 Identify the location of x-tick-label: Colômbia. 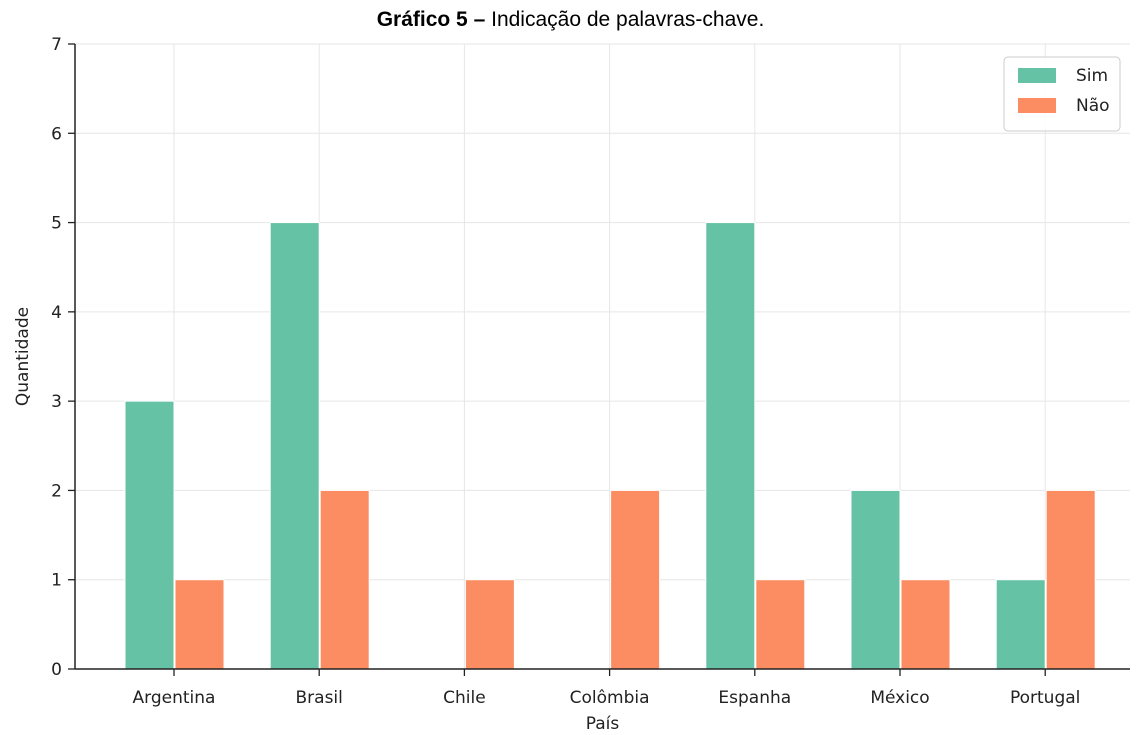
(610, 698).